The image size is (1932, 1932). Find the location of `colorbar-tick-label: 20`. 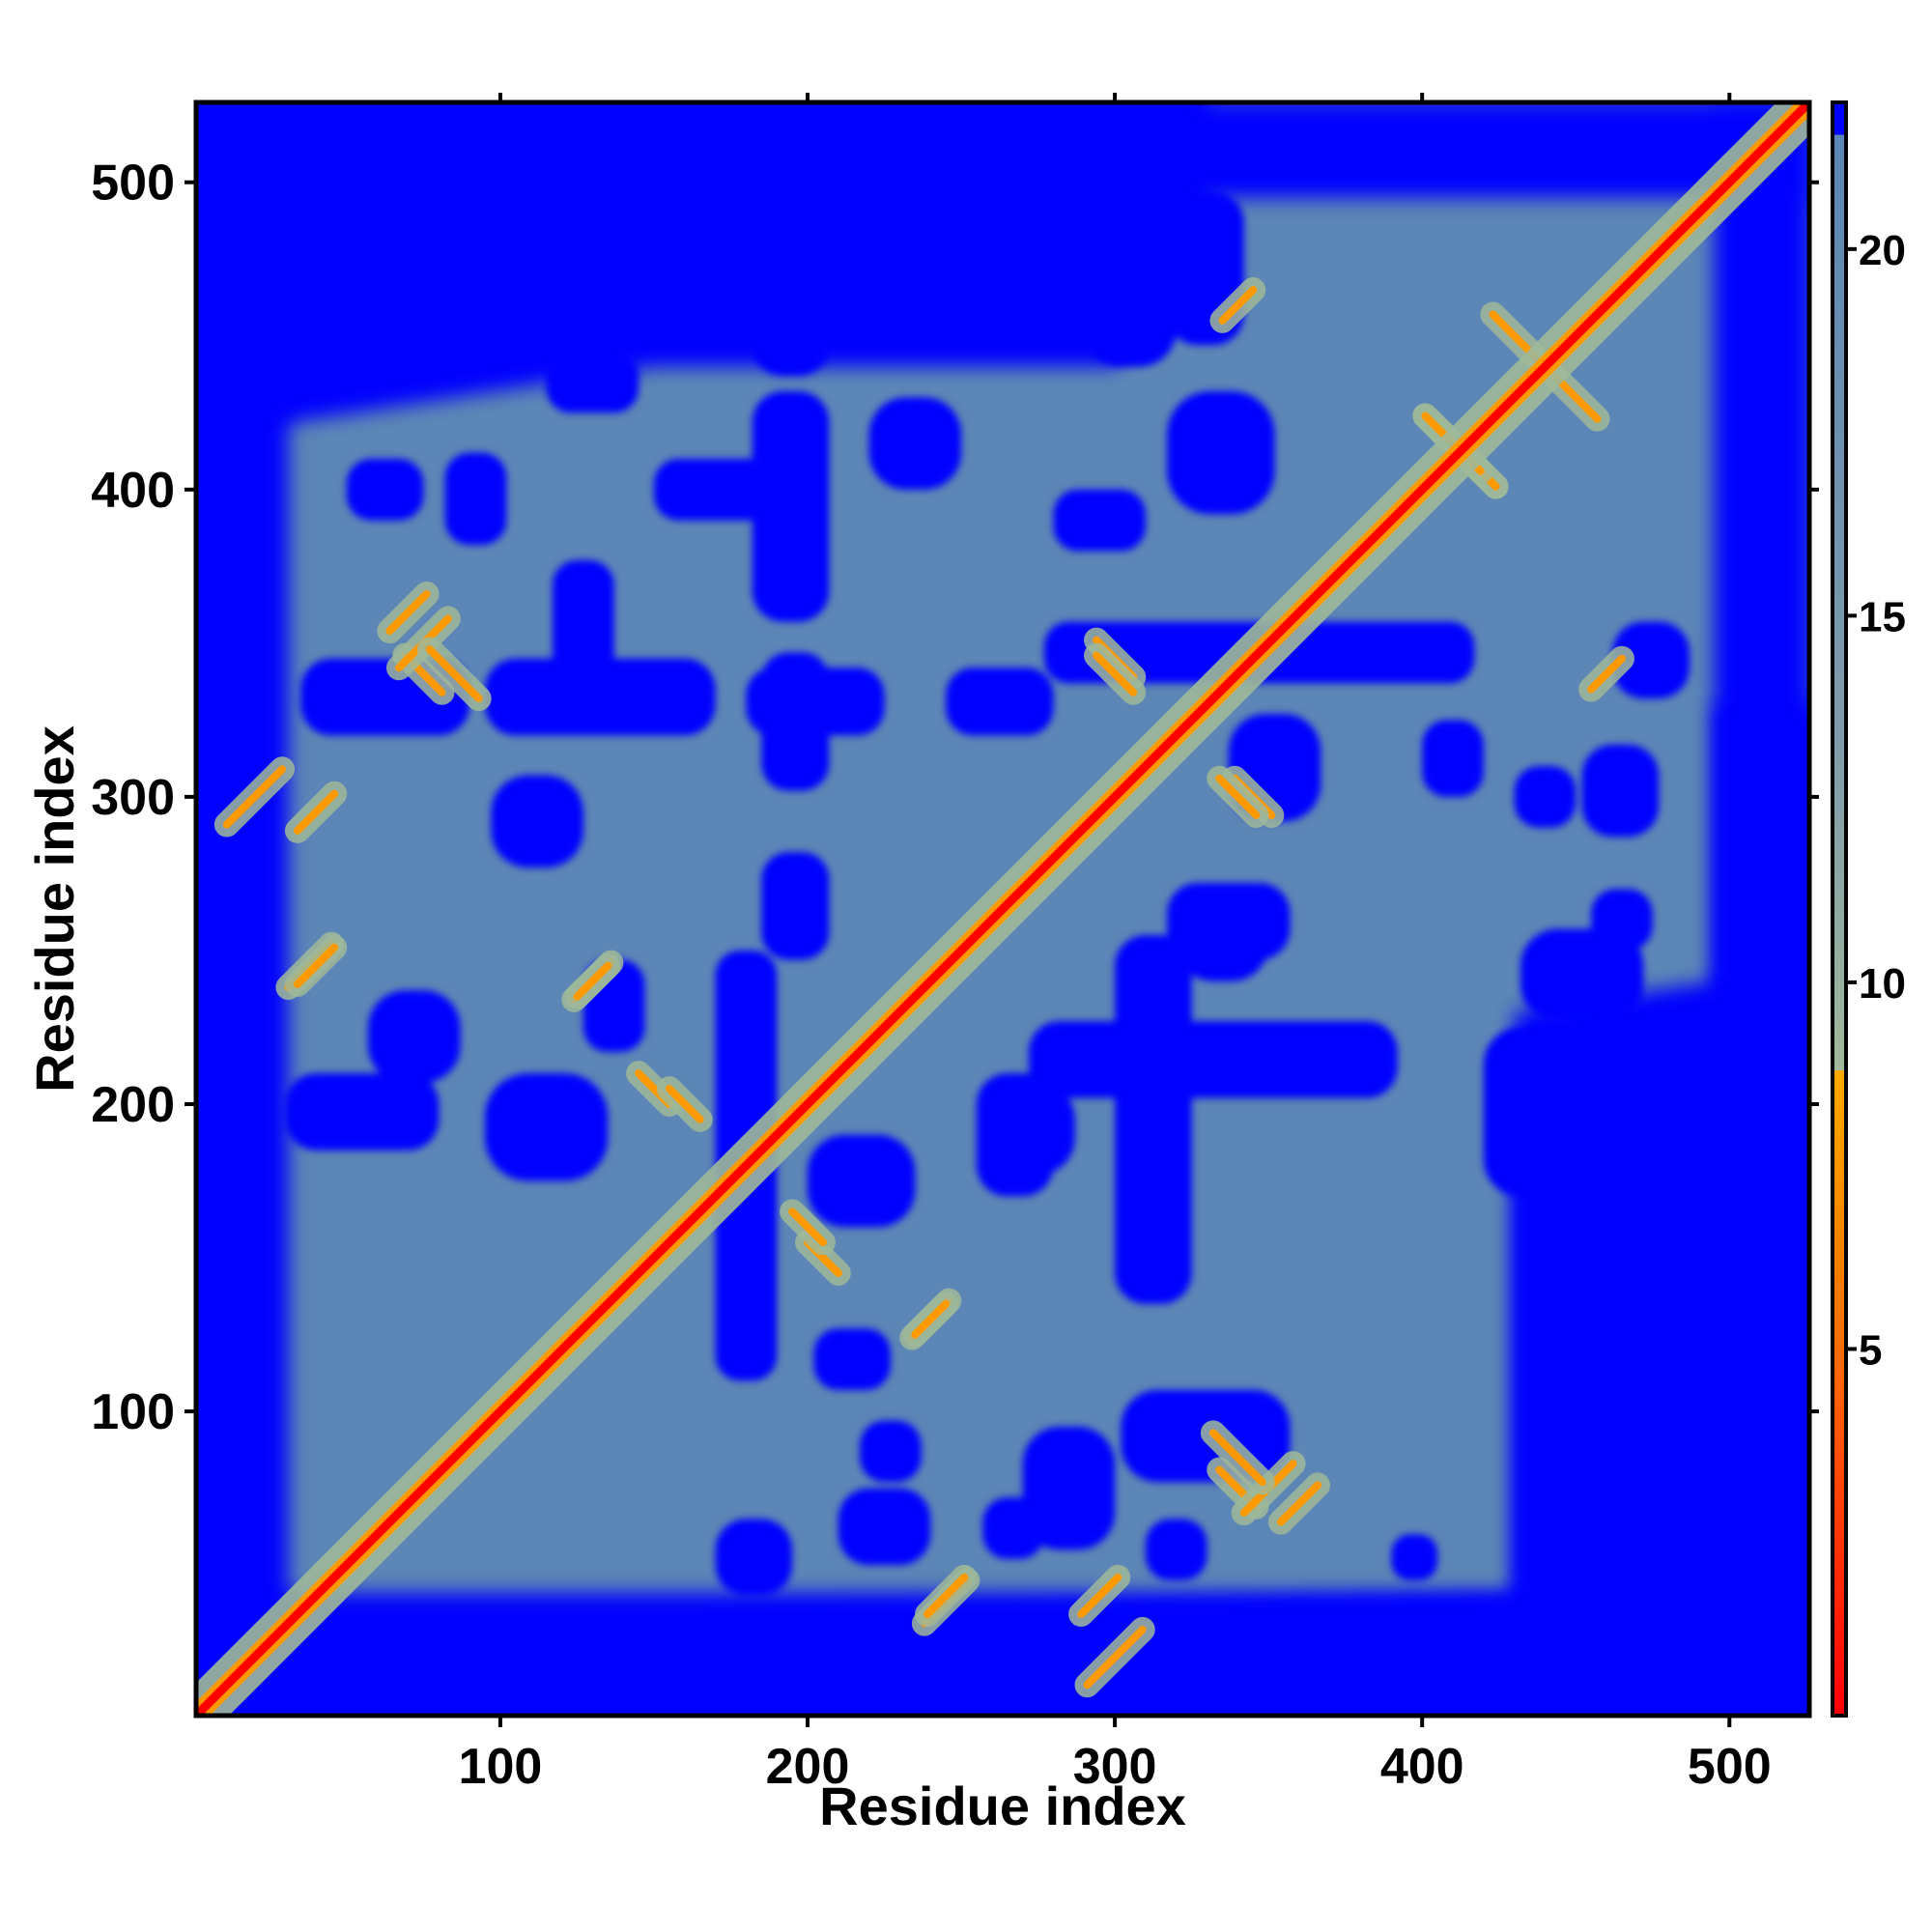

colorbar-tick-label: 20 is located at coordinates (1882, 250).